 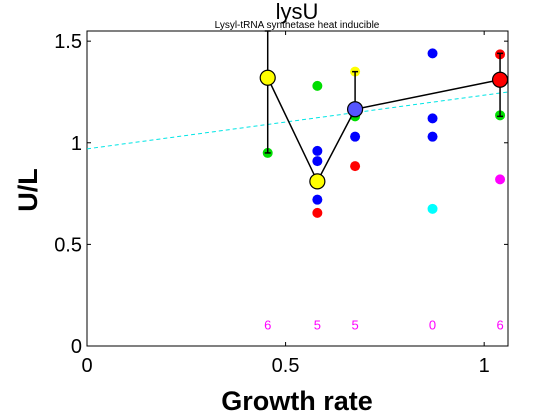 I want to click on x-tick-label: 1, so click(x=484, y=366).